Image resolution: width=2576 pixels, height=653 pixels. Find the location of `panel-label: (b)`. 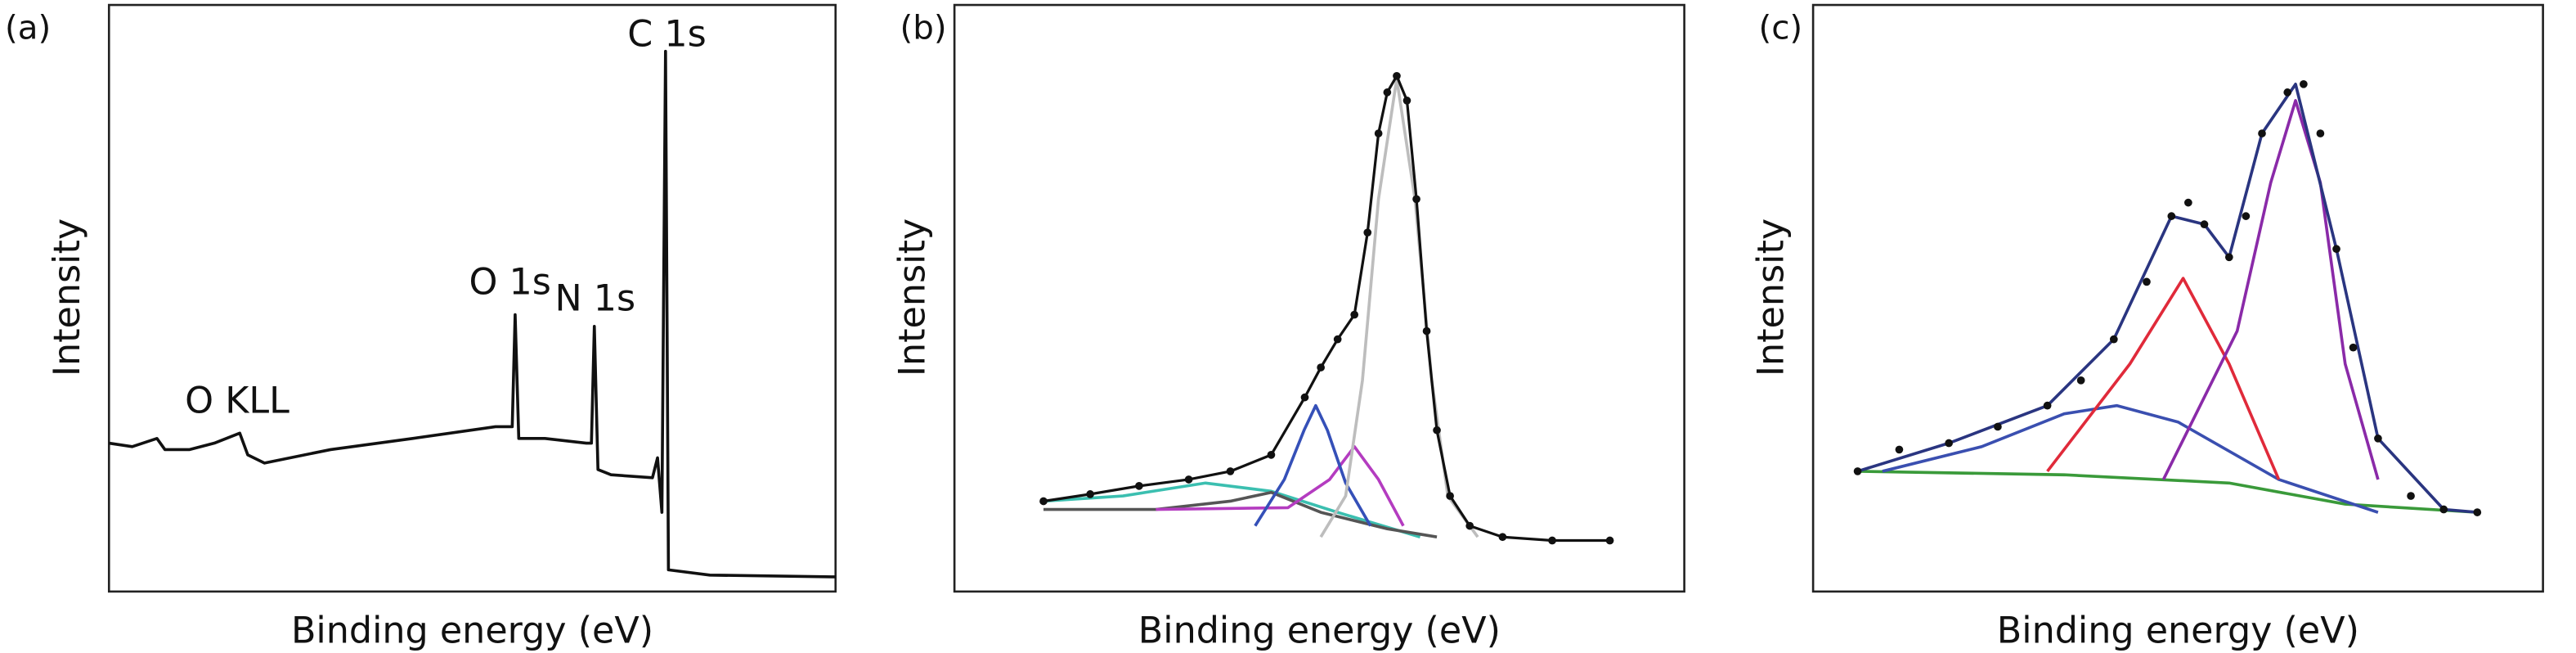

panel-label: (b) is located at coordinates (923, 28).